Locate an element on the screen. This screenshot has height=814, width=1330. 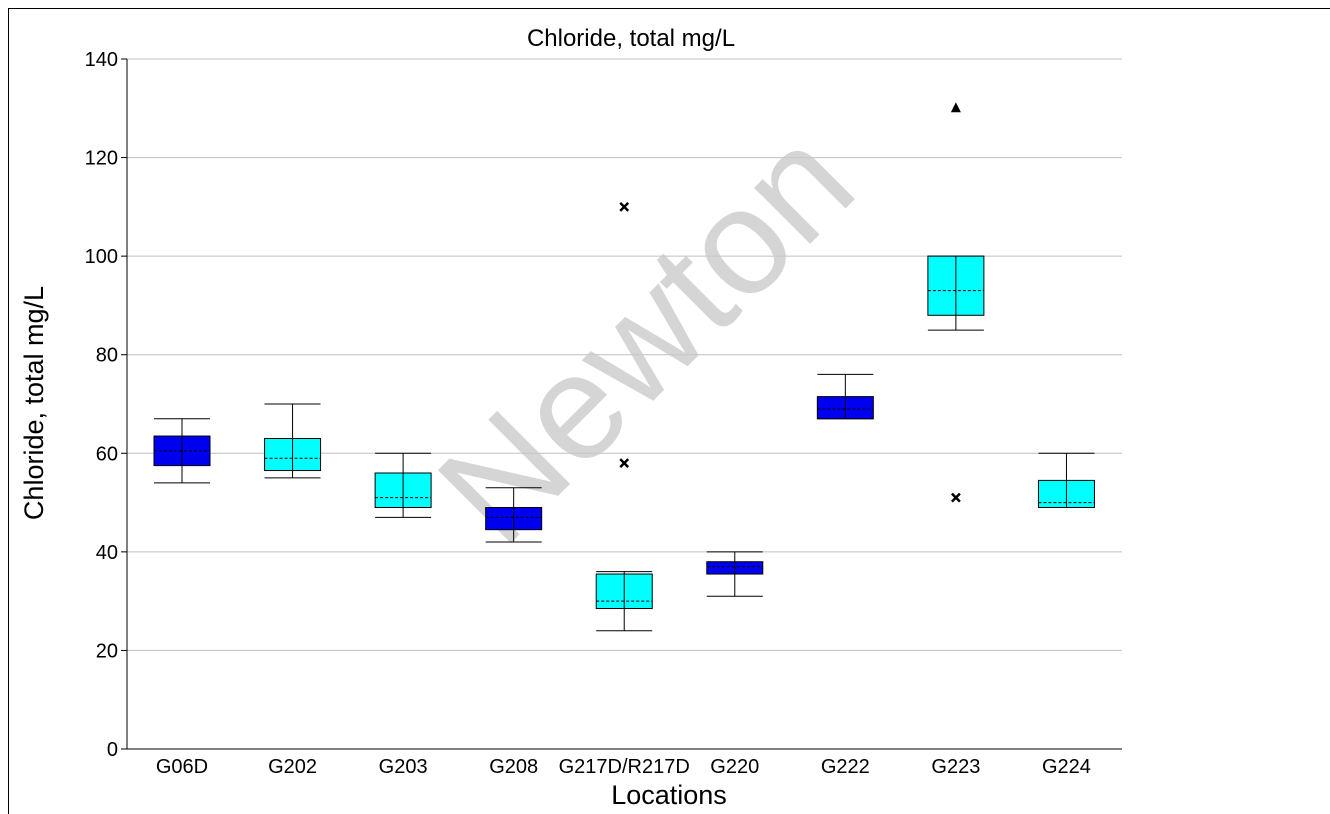
x-tick-label-g224: G224 is located at coordinates (1066, 767).